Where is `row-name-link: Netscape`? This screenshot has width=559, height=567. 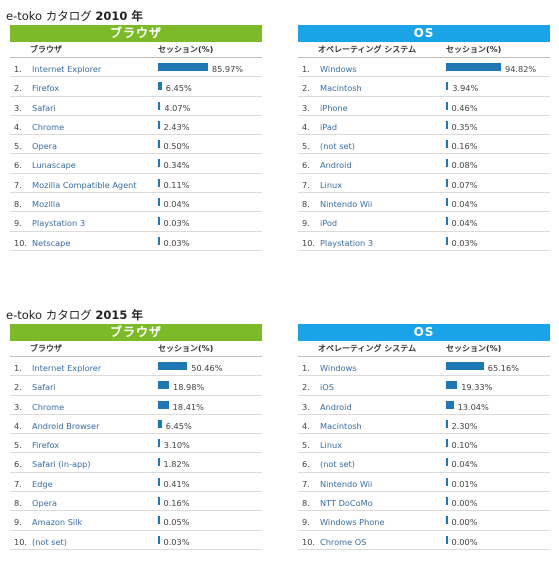 row-name-link: Netscape is located at coordinates (51, 242).